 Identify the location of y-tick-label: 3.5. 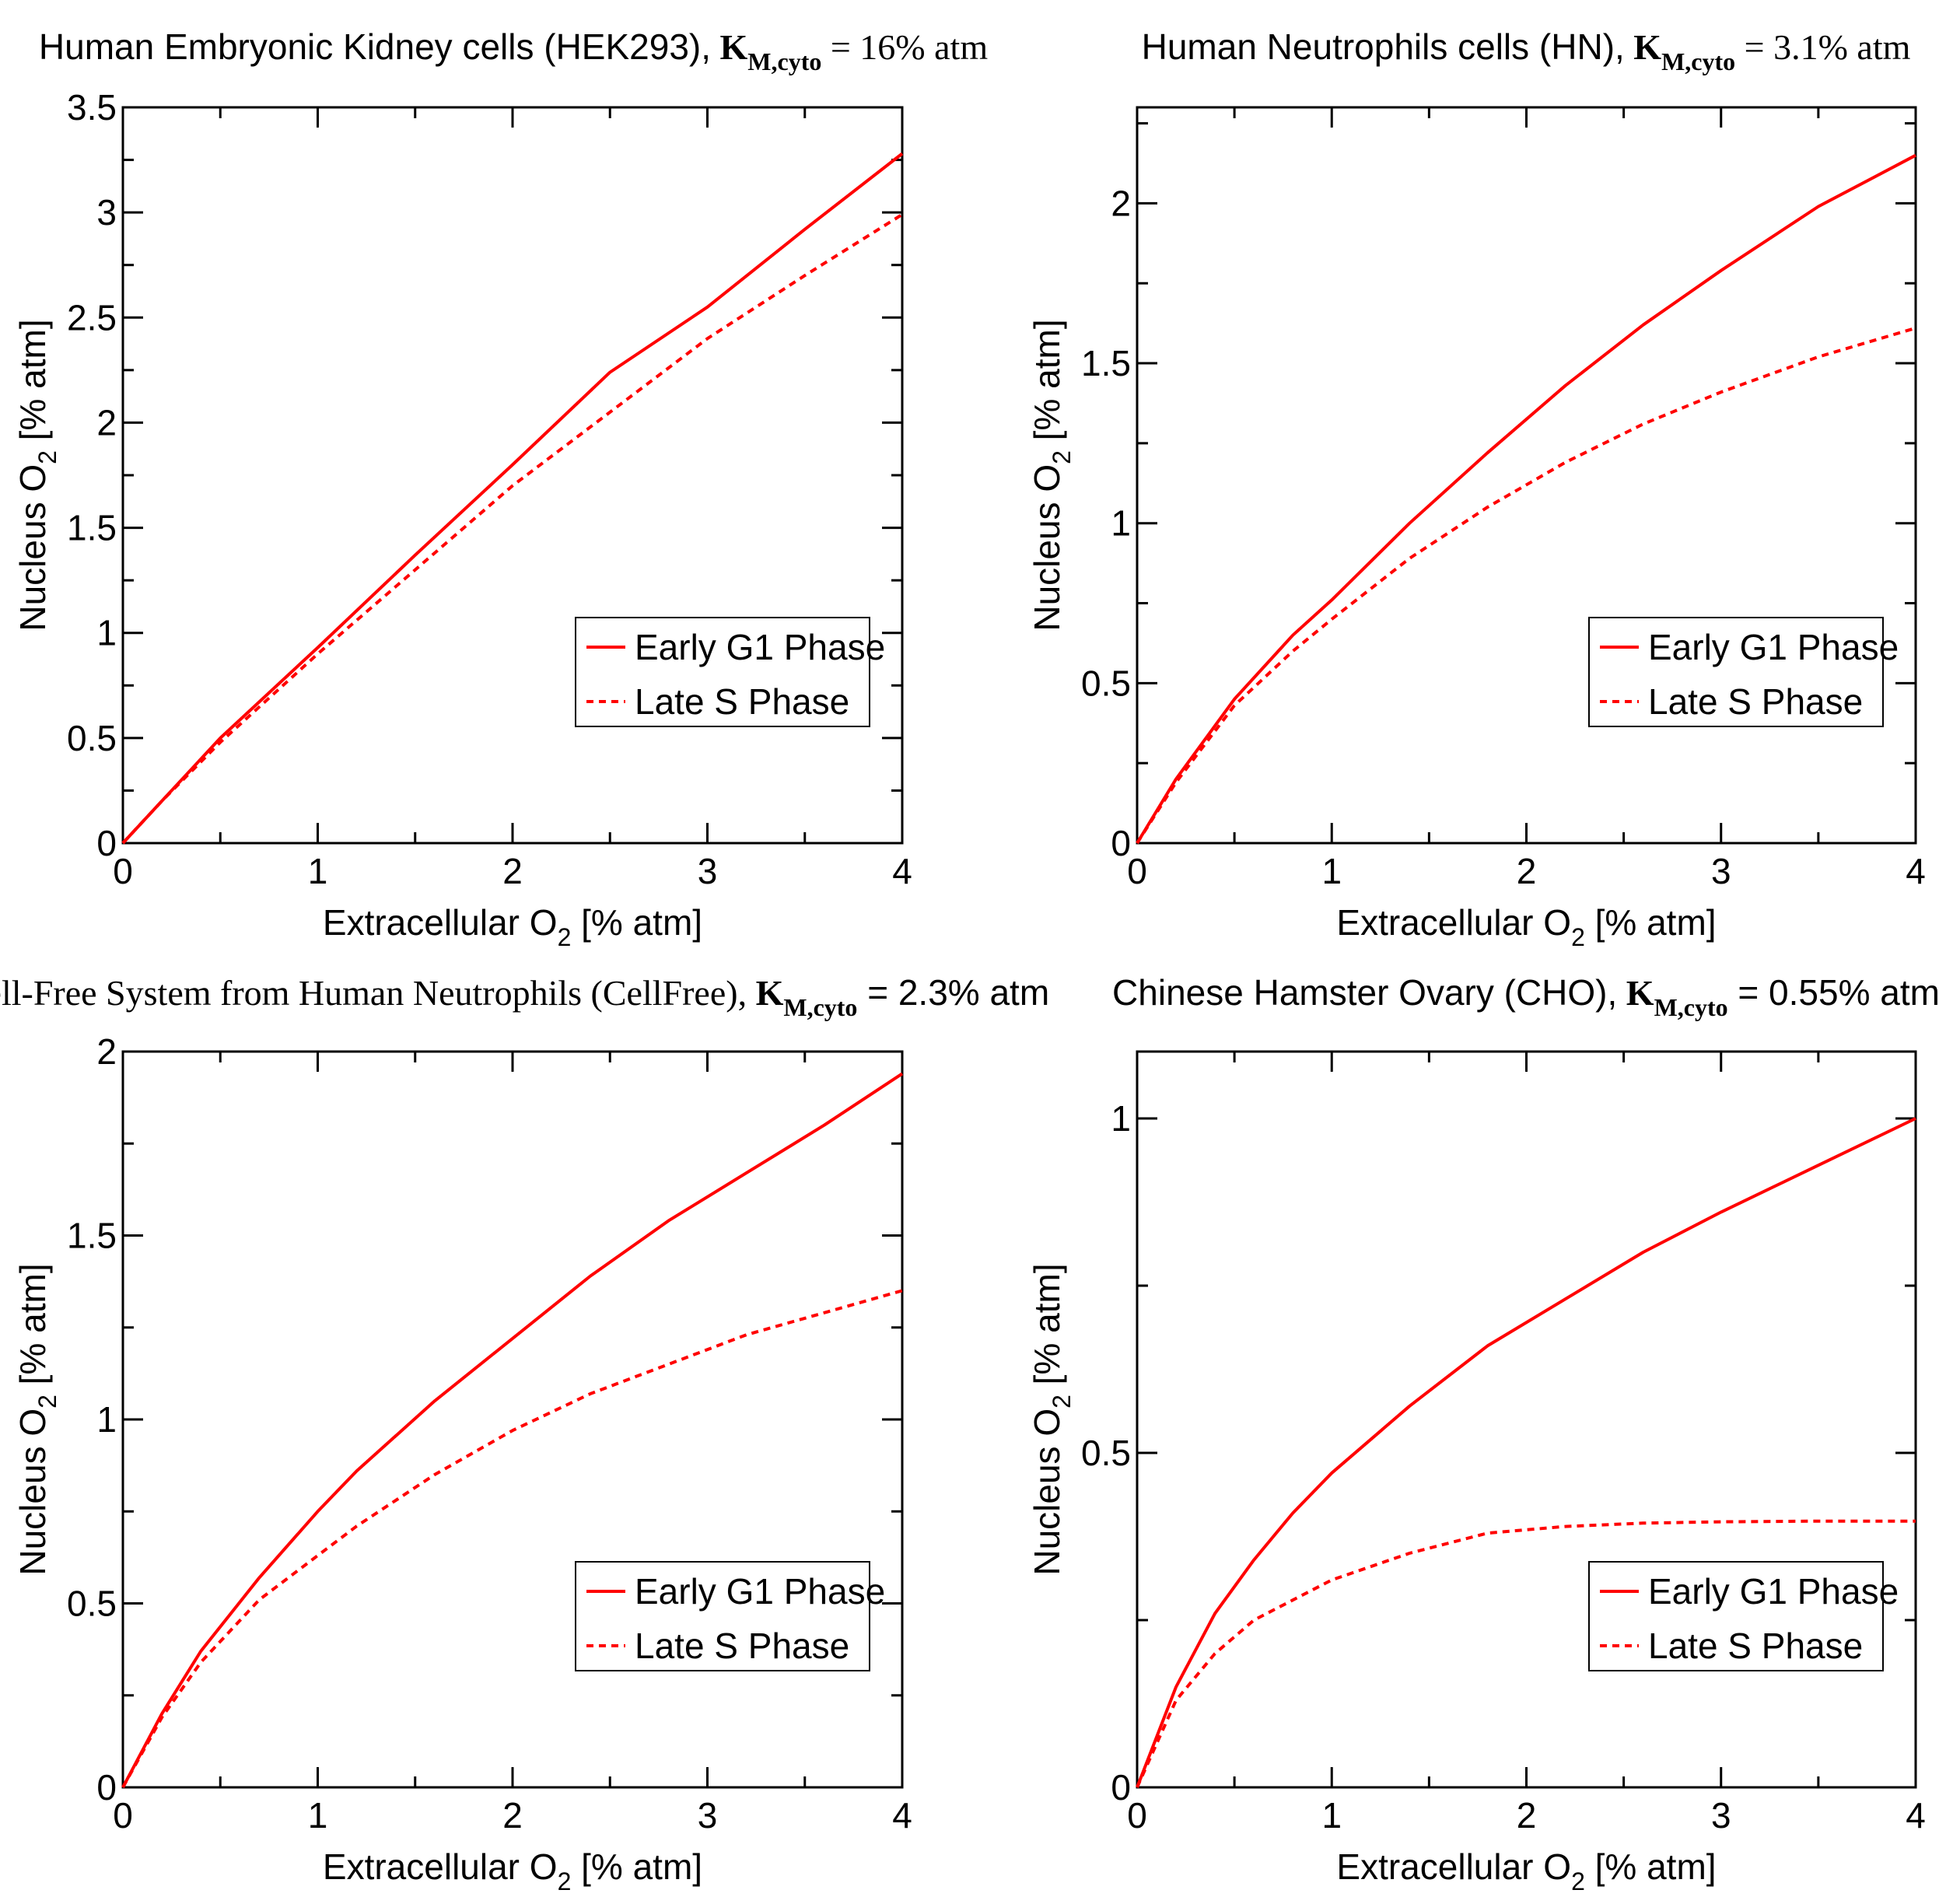
(92, 108).